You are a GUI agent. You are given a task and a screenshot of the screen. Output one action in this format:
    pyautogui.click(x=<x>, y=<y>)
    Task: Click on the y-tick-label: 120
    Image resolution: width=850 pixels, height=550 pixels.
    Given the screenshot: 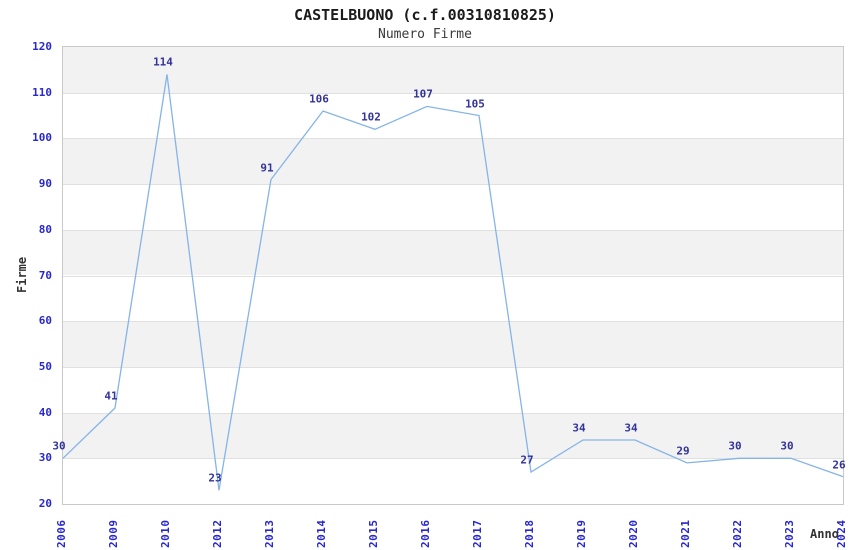 What is the action you would take?
    pyautogui.click(x=42, y=46)
    